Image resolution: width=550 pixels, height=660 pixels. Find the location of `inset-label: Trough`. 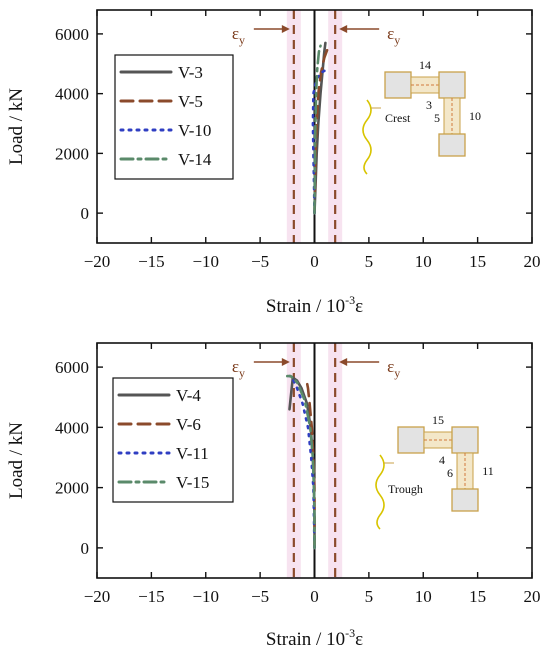

inset-label: Trough is located at coordinates (405, 489).